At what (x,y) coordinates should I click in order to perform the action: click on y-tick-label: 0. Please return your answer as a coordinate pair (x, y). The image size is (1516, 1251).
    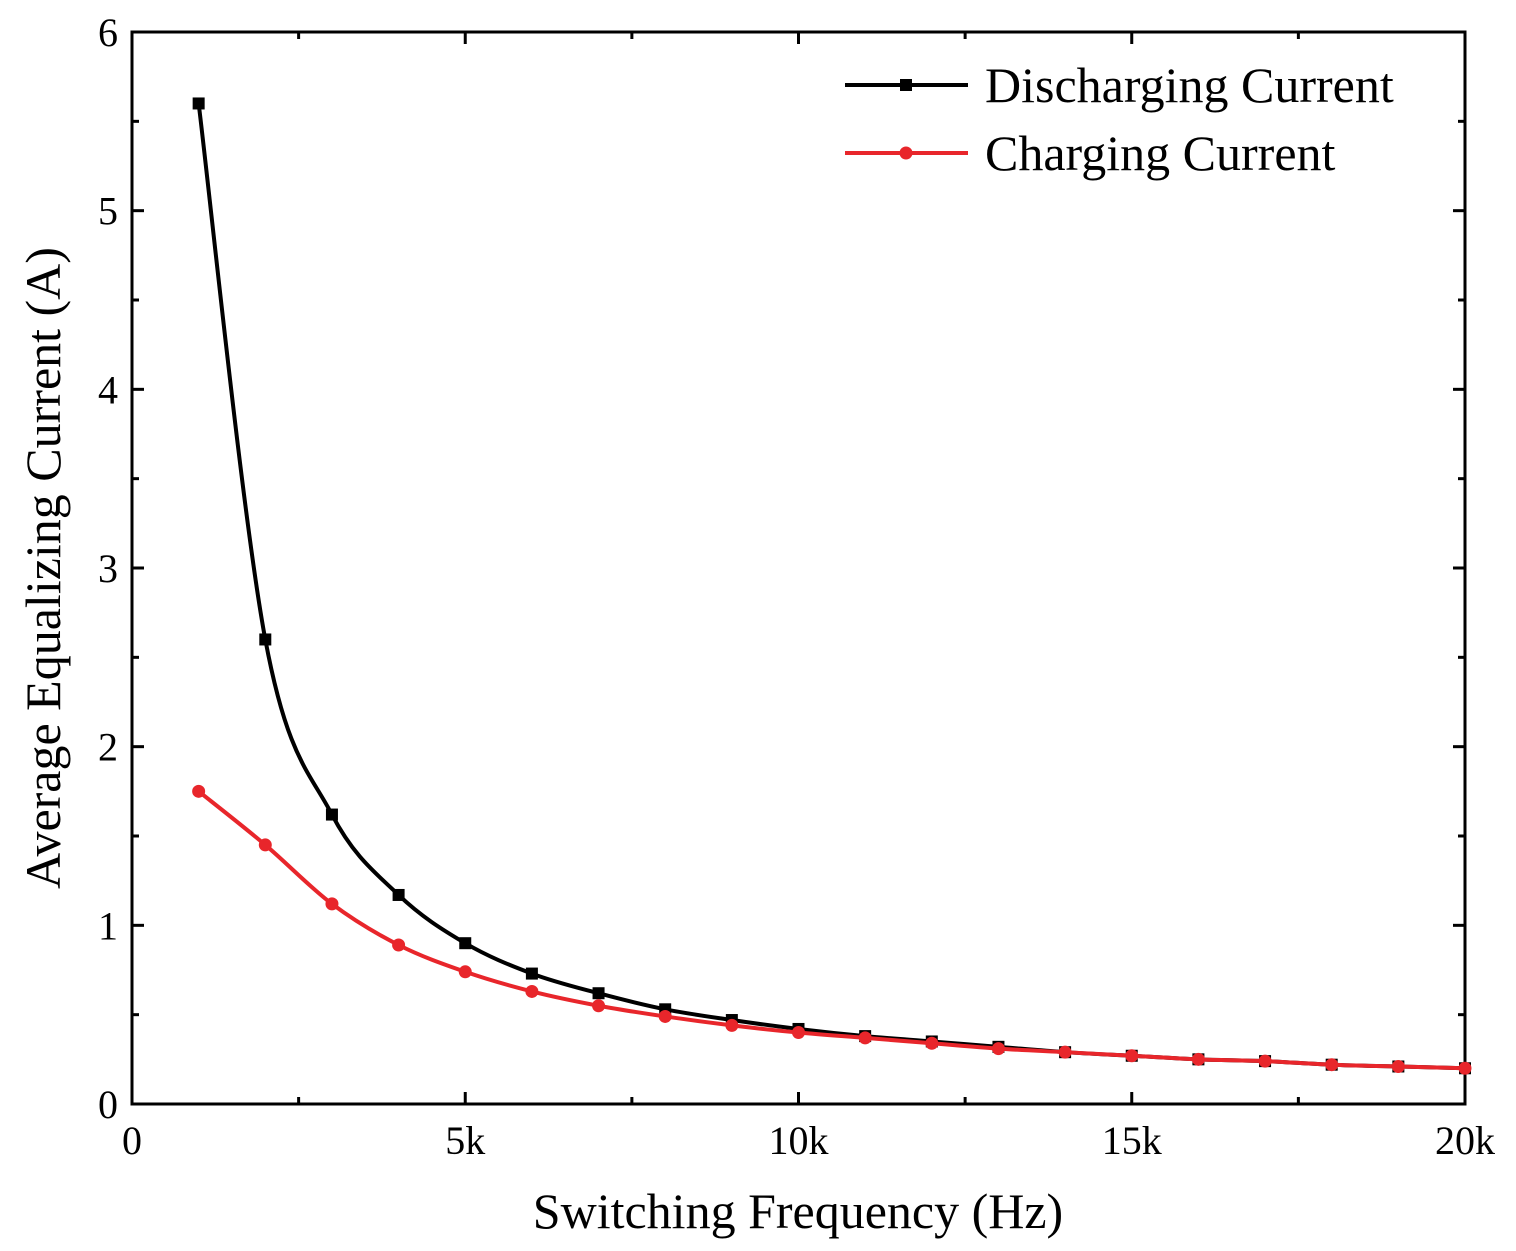
    Looking at the image, I should click on (108, 1104).